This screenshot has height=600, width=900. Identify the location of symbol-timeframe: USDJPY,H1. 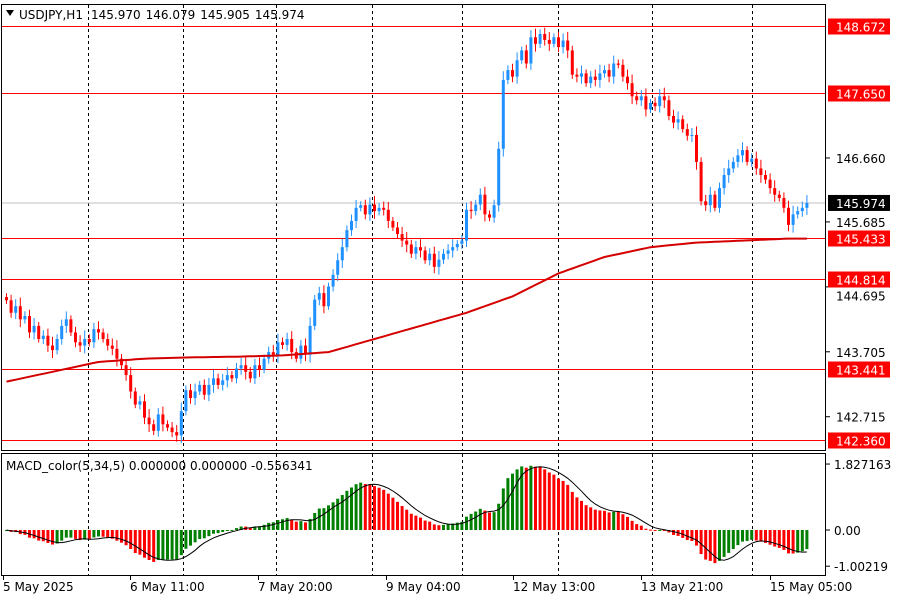
(51, 15).